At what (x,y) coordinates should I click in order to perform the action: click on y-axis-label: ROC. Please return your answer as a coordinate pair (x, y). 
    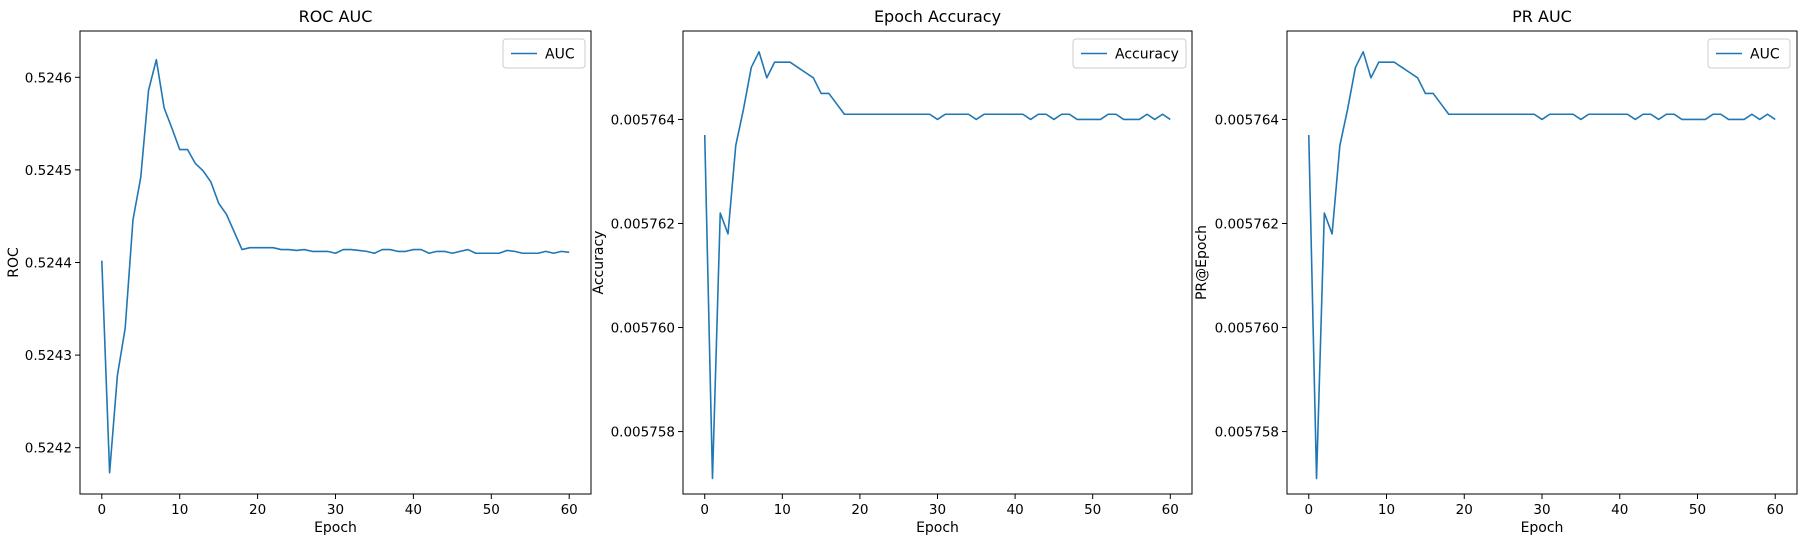
    Looking at the image, I should click on (14, 262).